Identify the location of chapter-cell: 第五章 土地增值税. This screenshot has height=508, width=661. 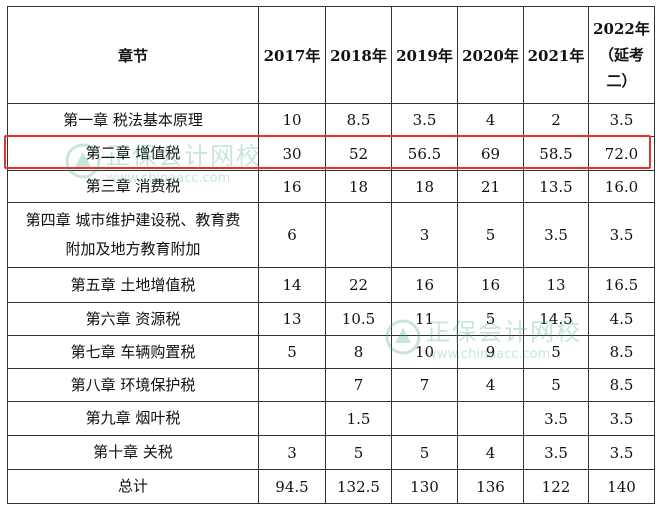
(133, 285).